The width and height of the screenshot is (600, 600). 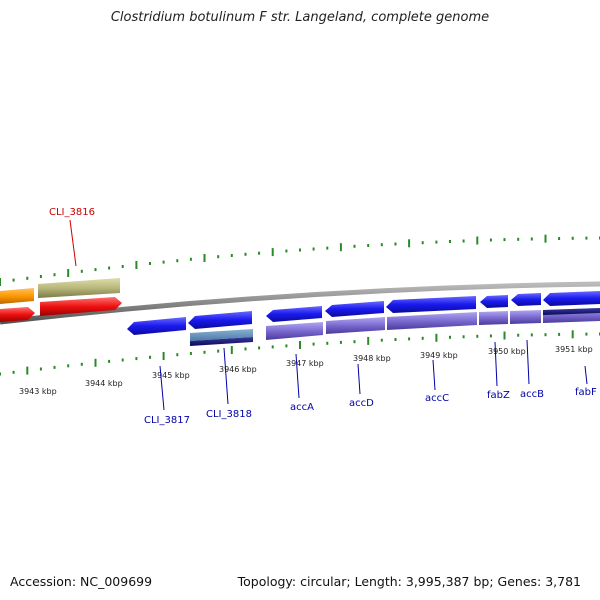 What do you see at coordinates (229, 414) in the screenshot?
I see `gene-label-cli-3818: CLI_3818` at bounding box center [229, 414].